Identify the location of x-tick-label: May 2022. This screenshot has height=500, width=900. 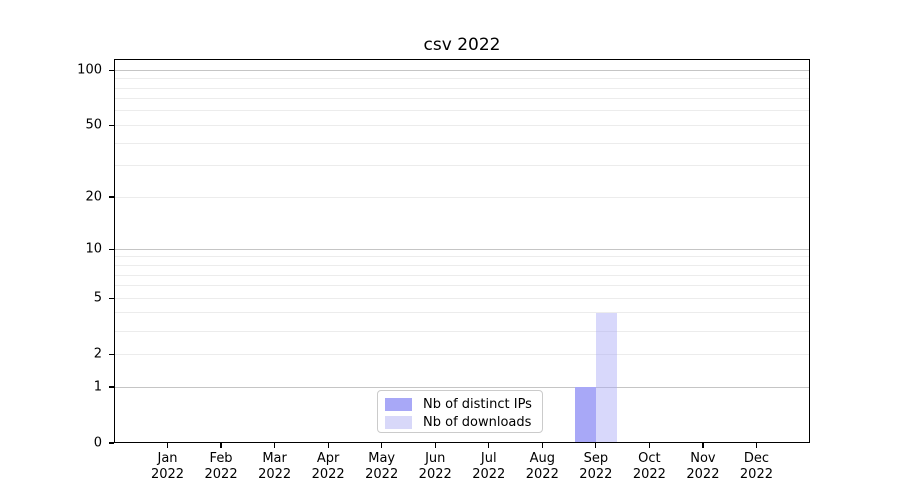
(382, 467).